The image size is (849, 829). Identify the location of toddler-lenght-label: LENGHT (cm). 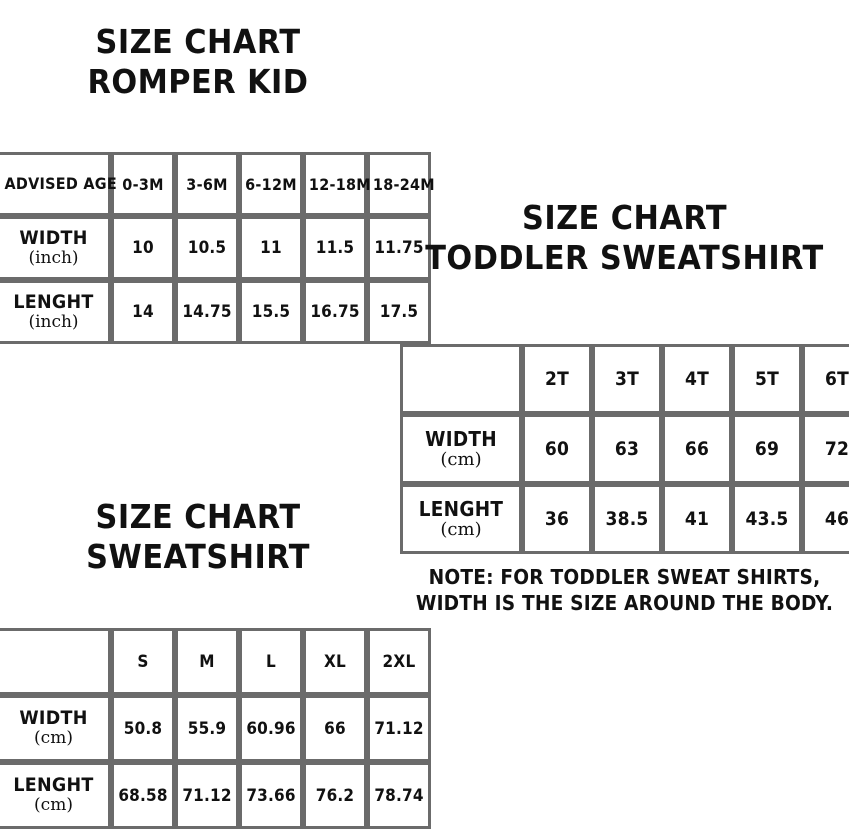
(461, 519).